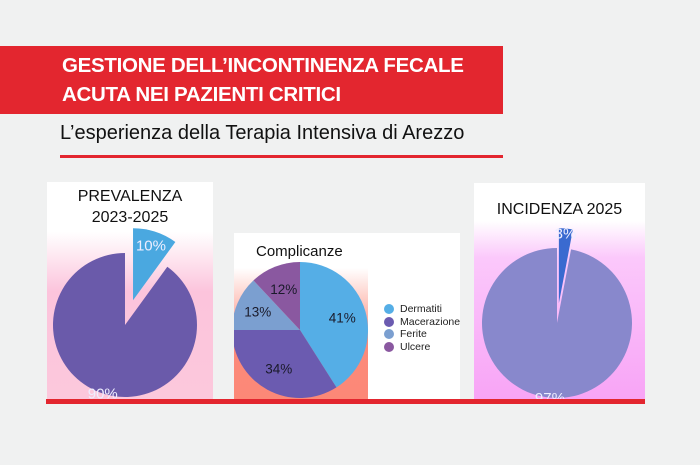 This screenshot has height=465, width=700. Describe the element at coordinates (342, 317) in the screenshot. I see `slice-label: 41%` at that location.